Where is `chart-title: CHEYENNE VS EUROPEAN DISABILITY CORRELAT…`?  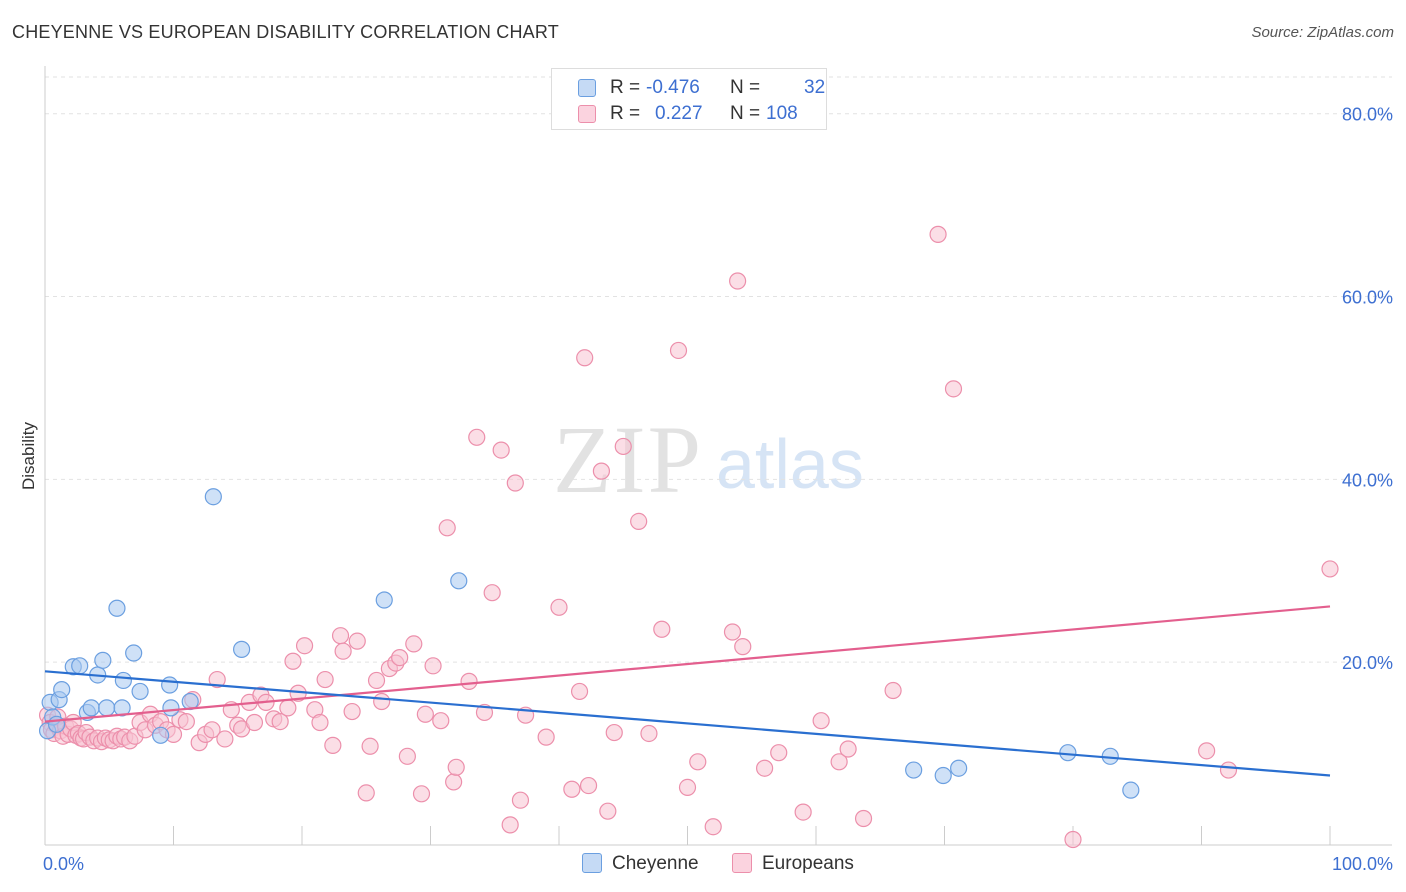 chart-title: CHEYENNE VS EUROPEAN DISABILITY CORRELAT… is located at coordinates (285, 32).